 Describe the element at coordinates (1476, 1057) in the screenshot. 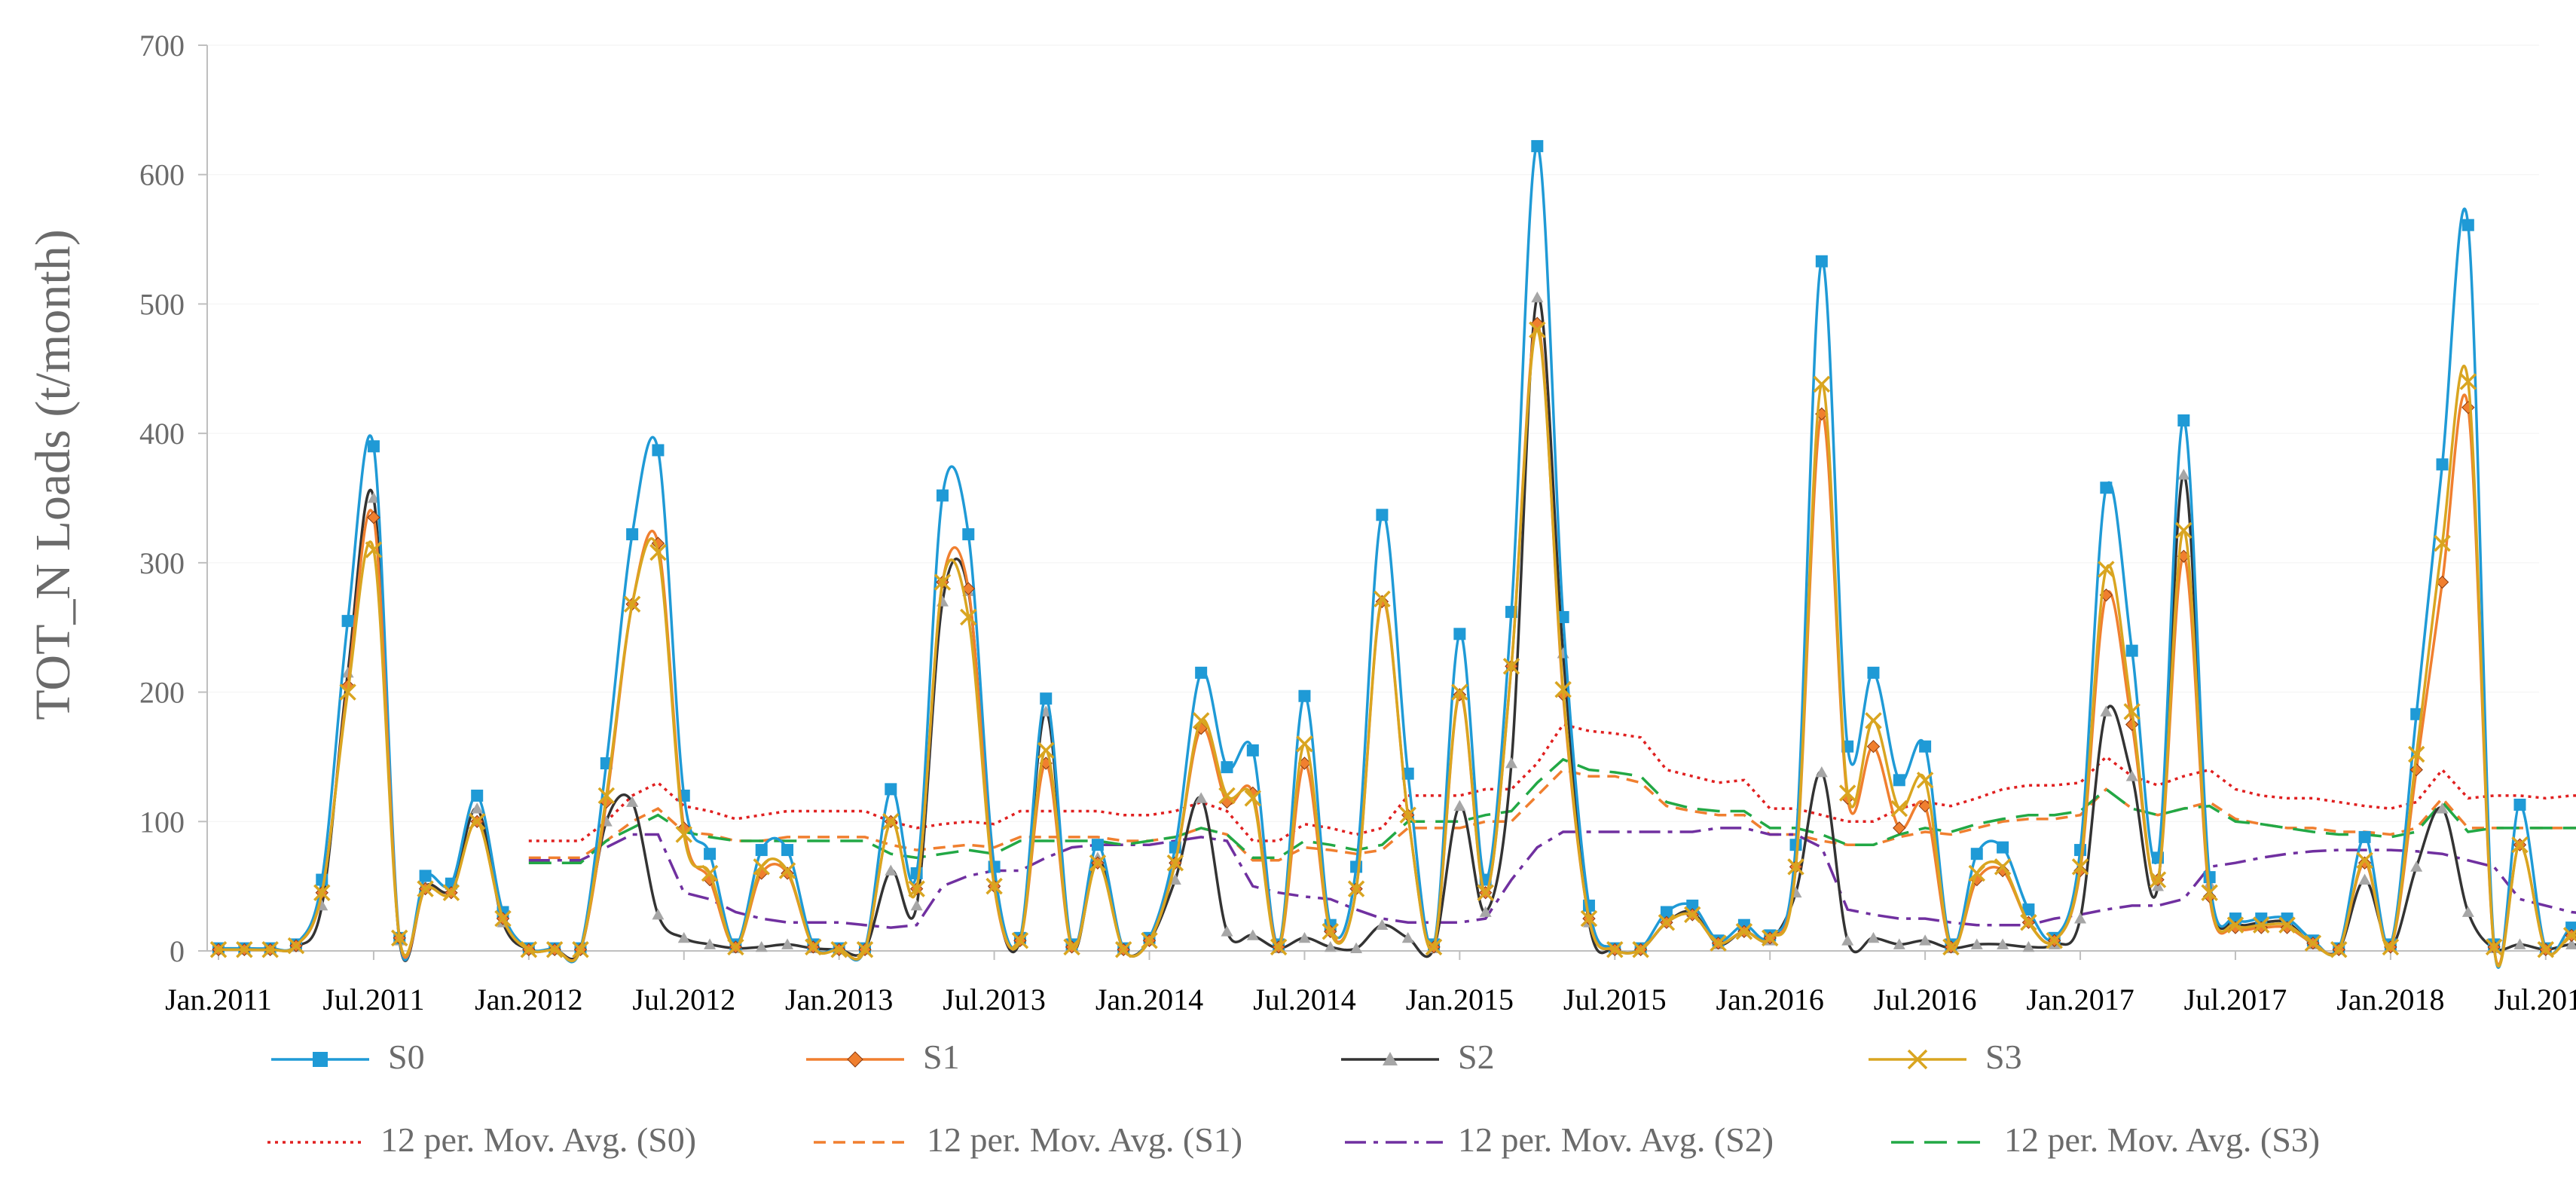

I see `legend-label: S2` at that location.